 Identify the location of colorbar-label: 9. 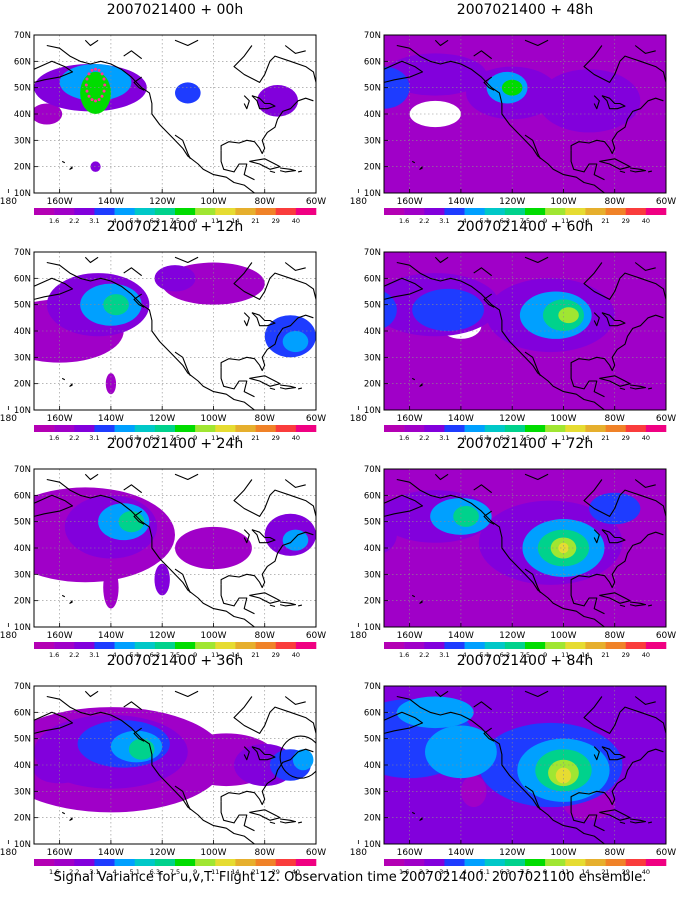
(545, 221).